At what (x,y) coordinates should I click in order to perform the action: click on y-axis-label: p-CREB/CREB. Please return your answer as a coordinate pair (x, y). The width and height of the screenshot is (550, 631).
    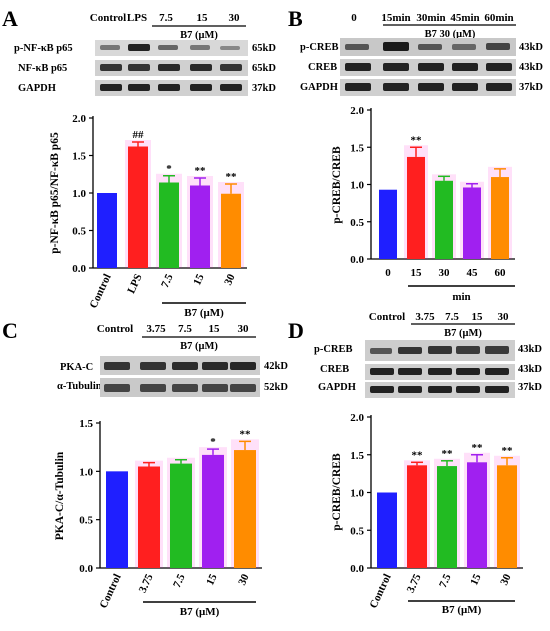
    Looking at the image, I should click on (337, 185).